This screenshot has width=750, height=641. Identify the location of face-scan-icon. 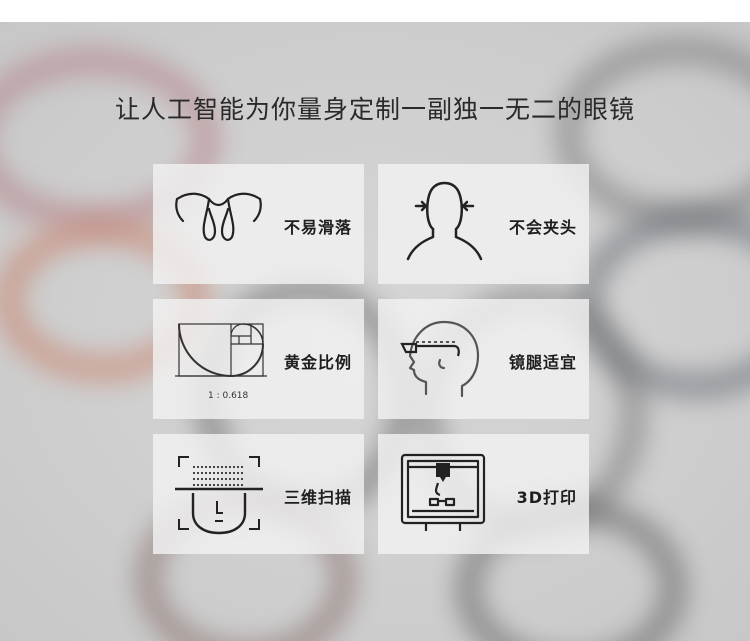
(219, 495).